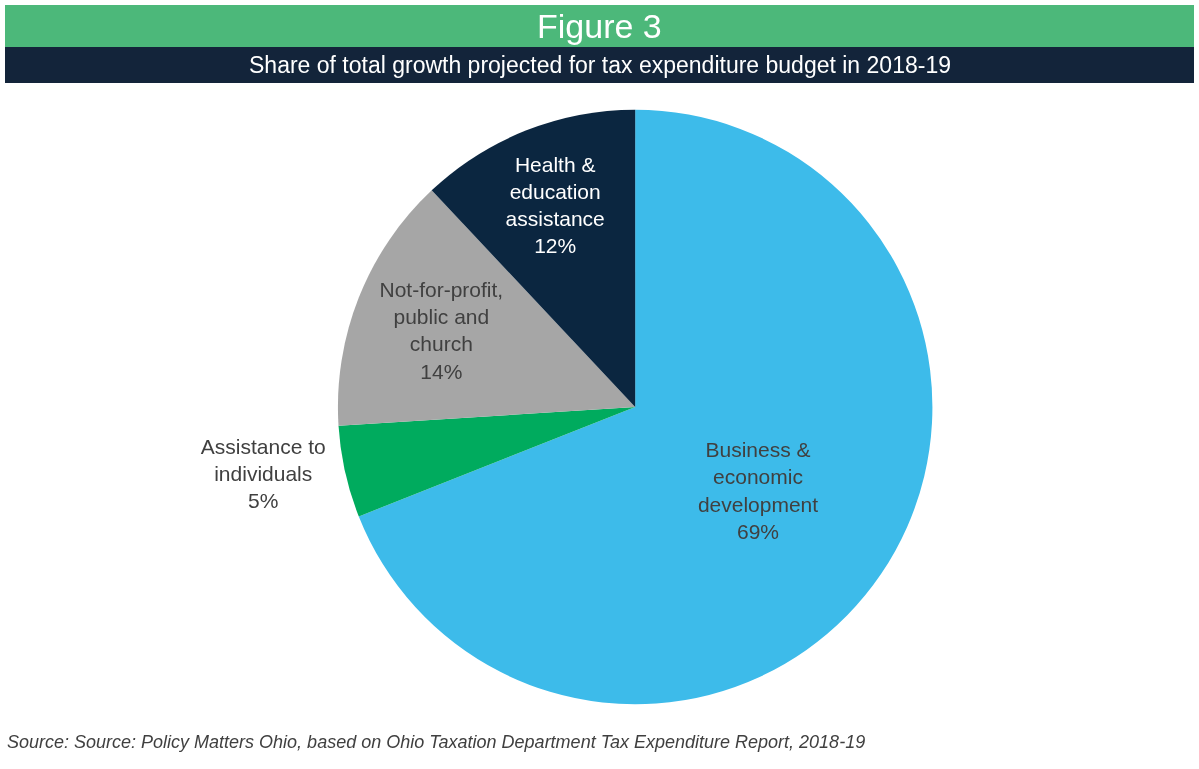 The image size is (1199, 769). I want to click on slice-label: Business & economic development, so click(758, 477).